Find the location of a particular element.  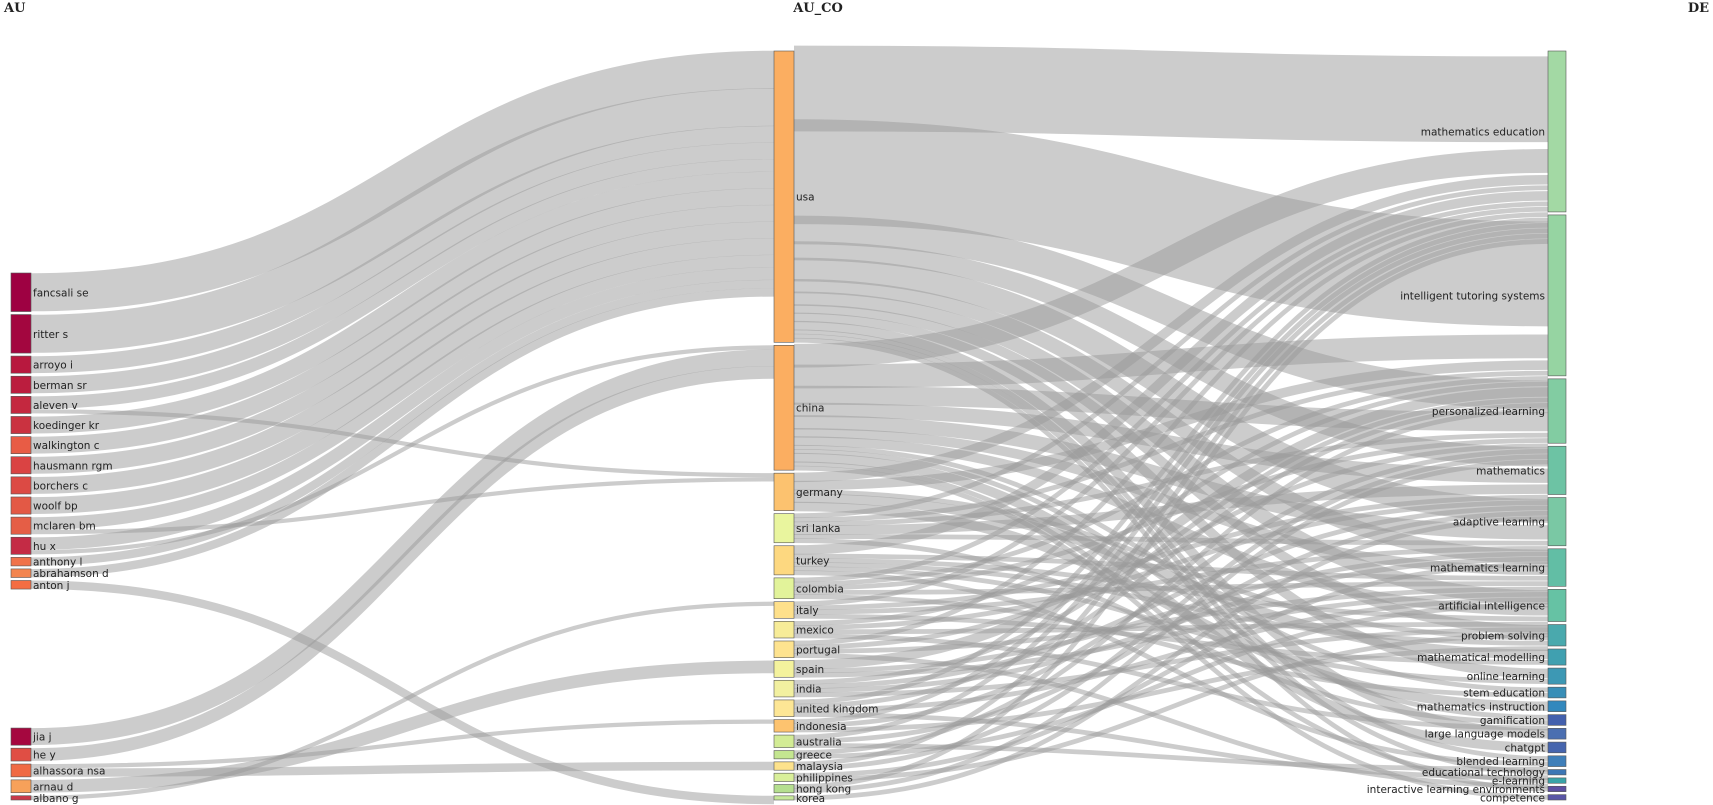

node-au-co-12: indonesia is located at coordinates (810, 726).